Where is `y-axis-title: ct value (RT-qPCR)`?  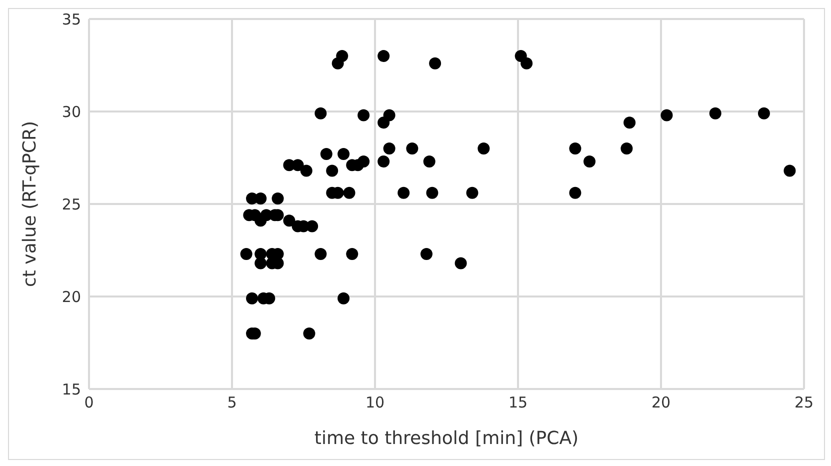
y-axis-title: ct value (RT-qPCR) is located at coordinates (29, 204).